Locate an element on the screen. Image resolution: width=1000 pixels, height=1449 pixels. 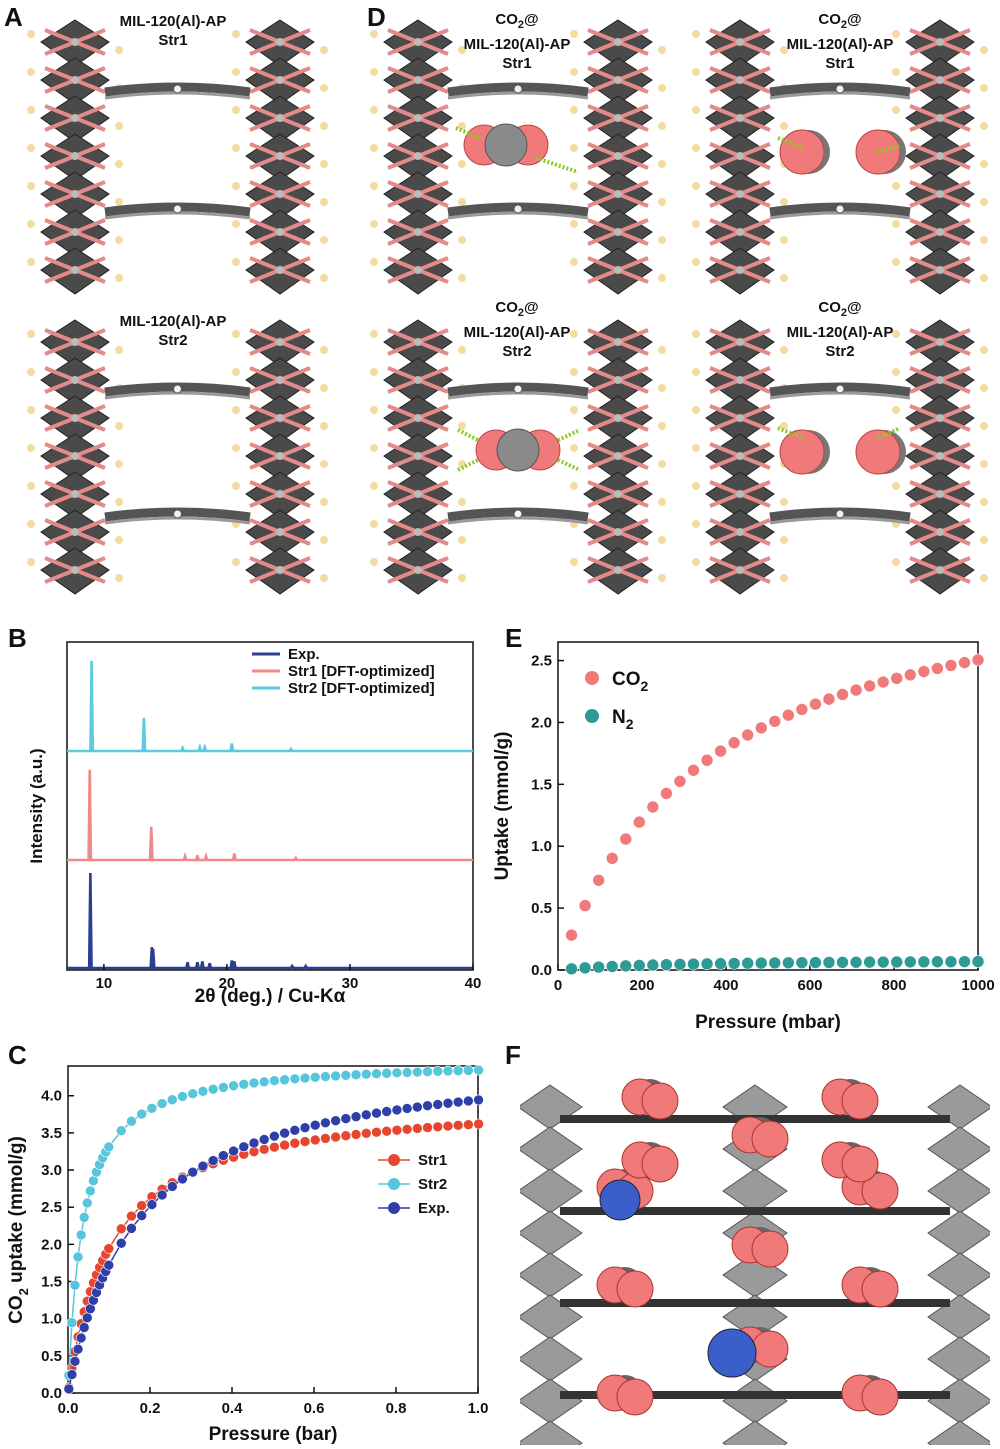
linker is located at coordinates (755, 1395).